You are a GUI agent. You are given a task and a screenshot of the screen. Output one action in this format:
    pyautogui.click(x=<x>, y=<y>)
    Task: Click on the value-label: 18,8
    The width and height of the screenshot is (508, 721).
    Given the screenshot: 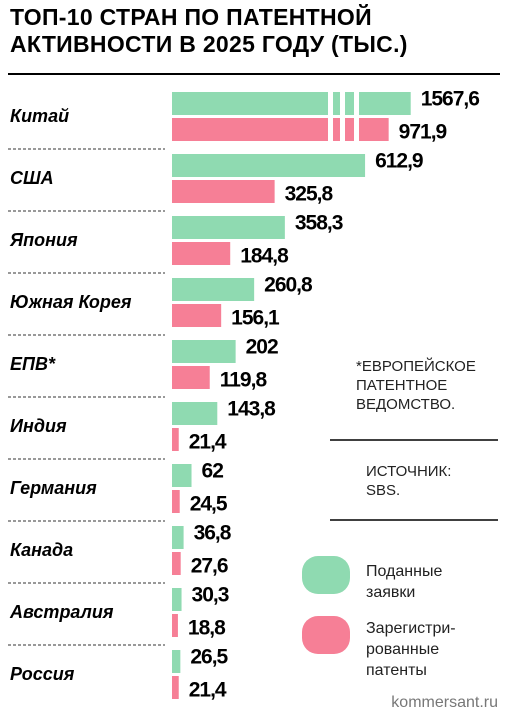 What is the action you would take?
    pyautogui.click(x=207, y=628)
    